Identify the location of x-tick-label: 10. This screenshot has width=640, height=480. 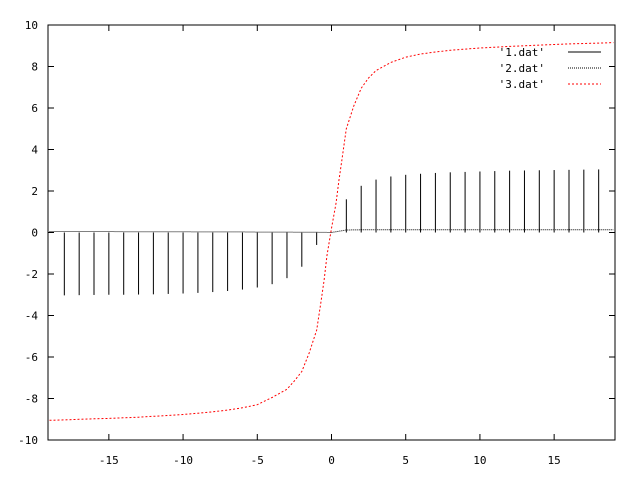
(479, 460).